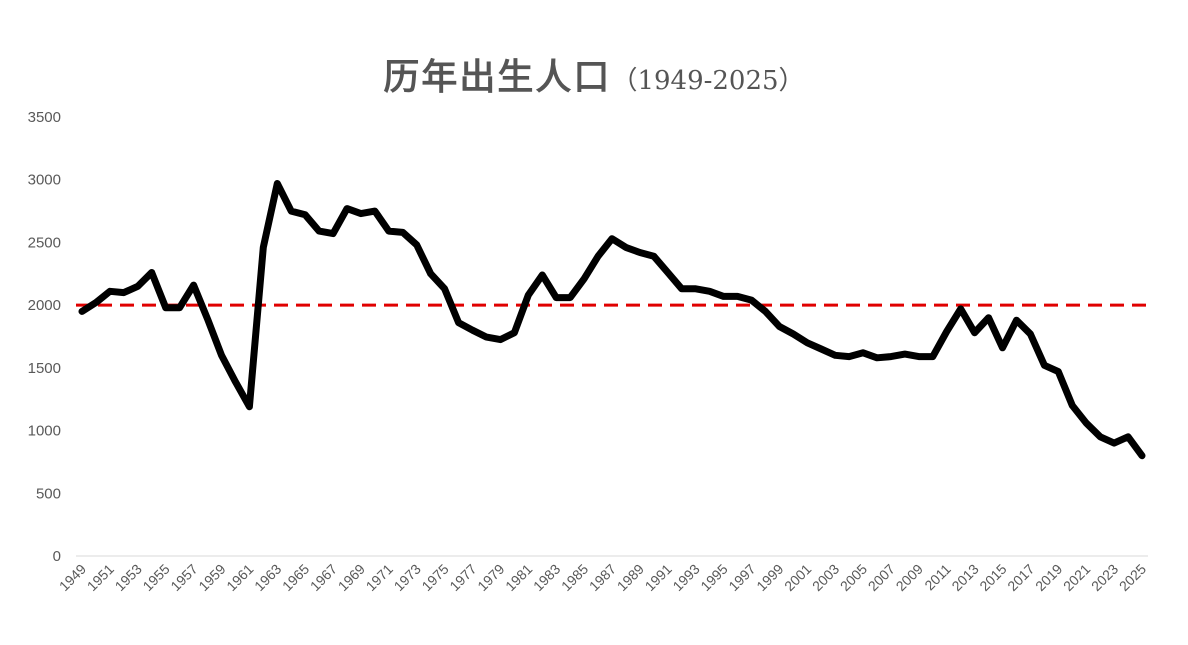 This screenshot has height=645, width=1188. What do you see at coordinates (490, 577) in the screenshot?
I see `x-tick-label: 1979` at bounding box center [490, 577].